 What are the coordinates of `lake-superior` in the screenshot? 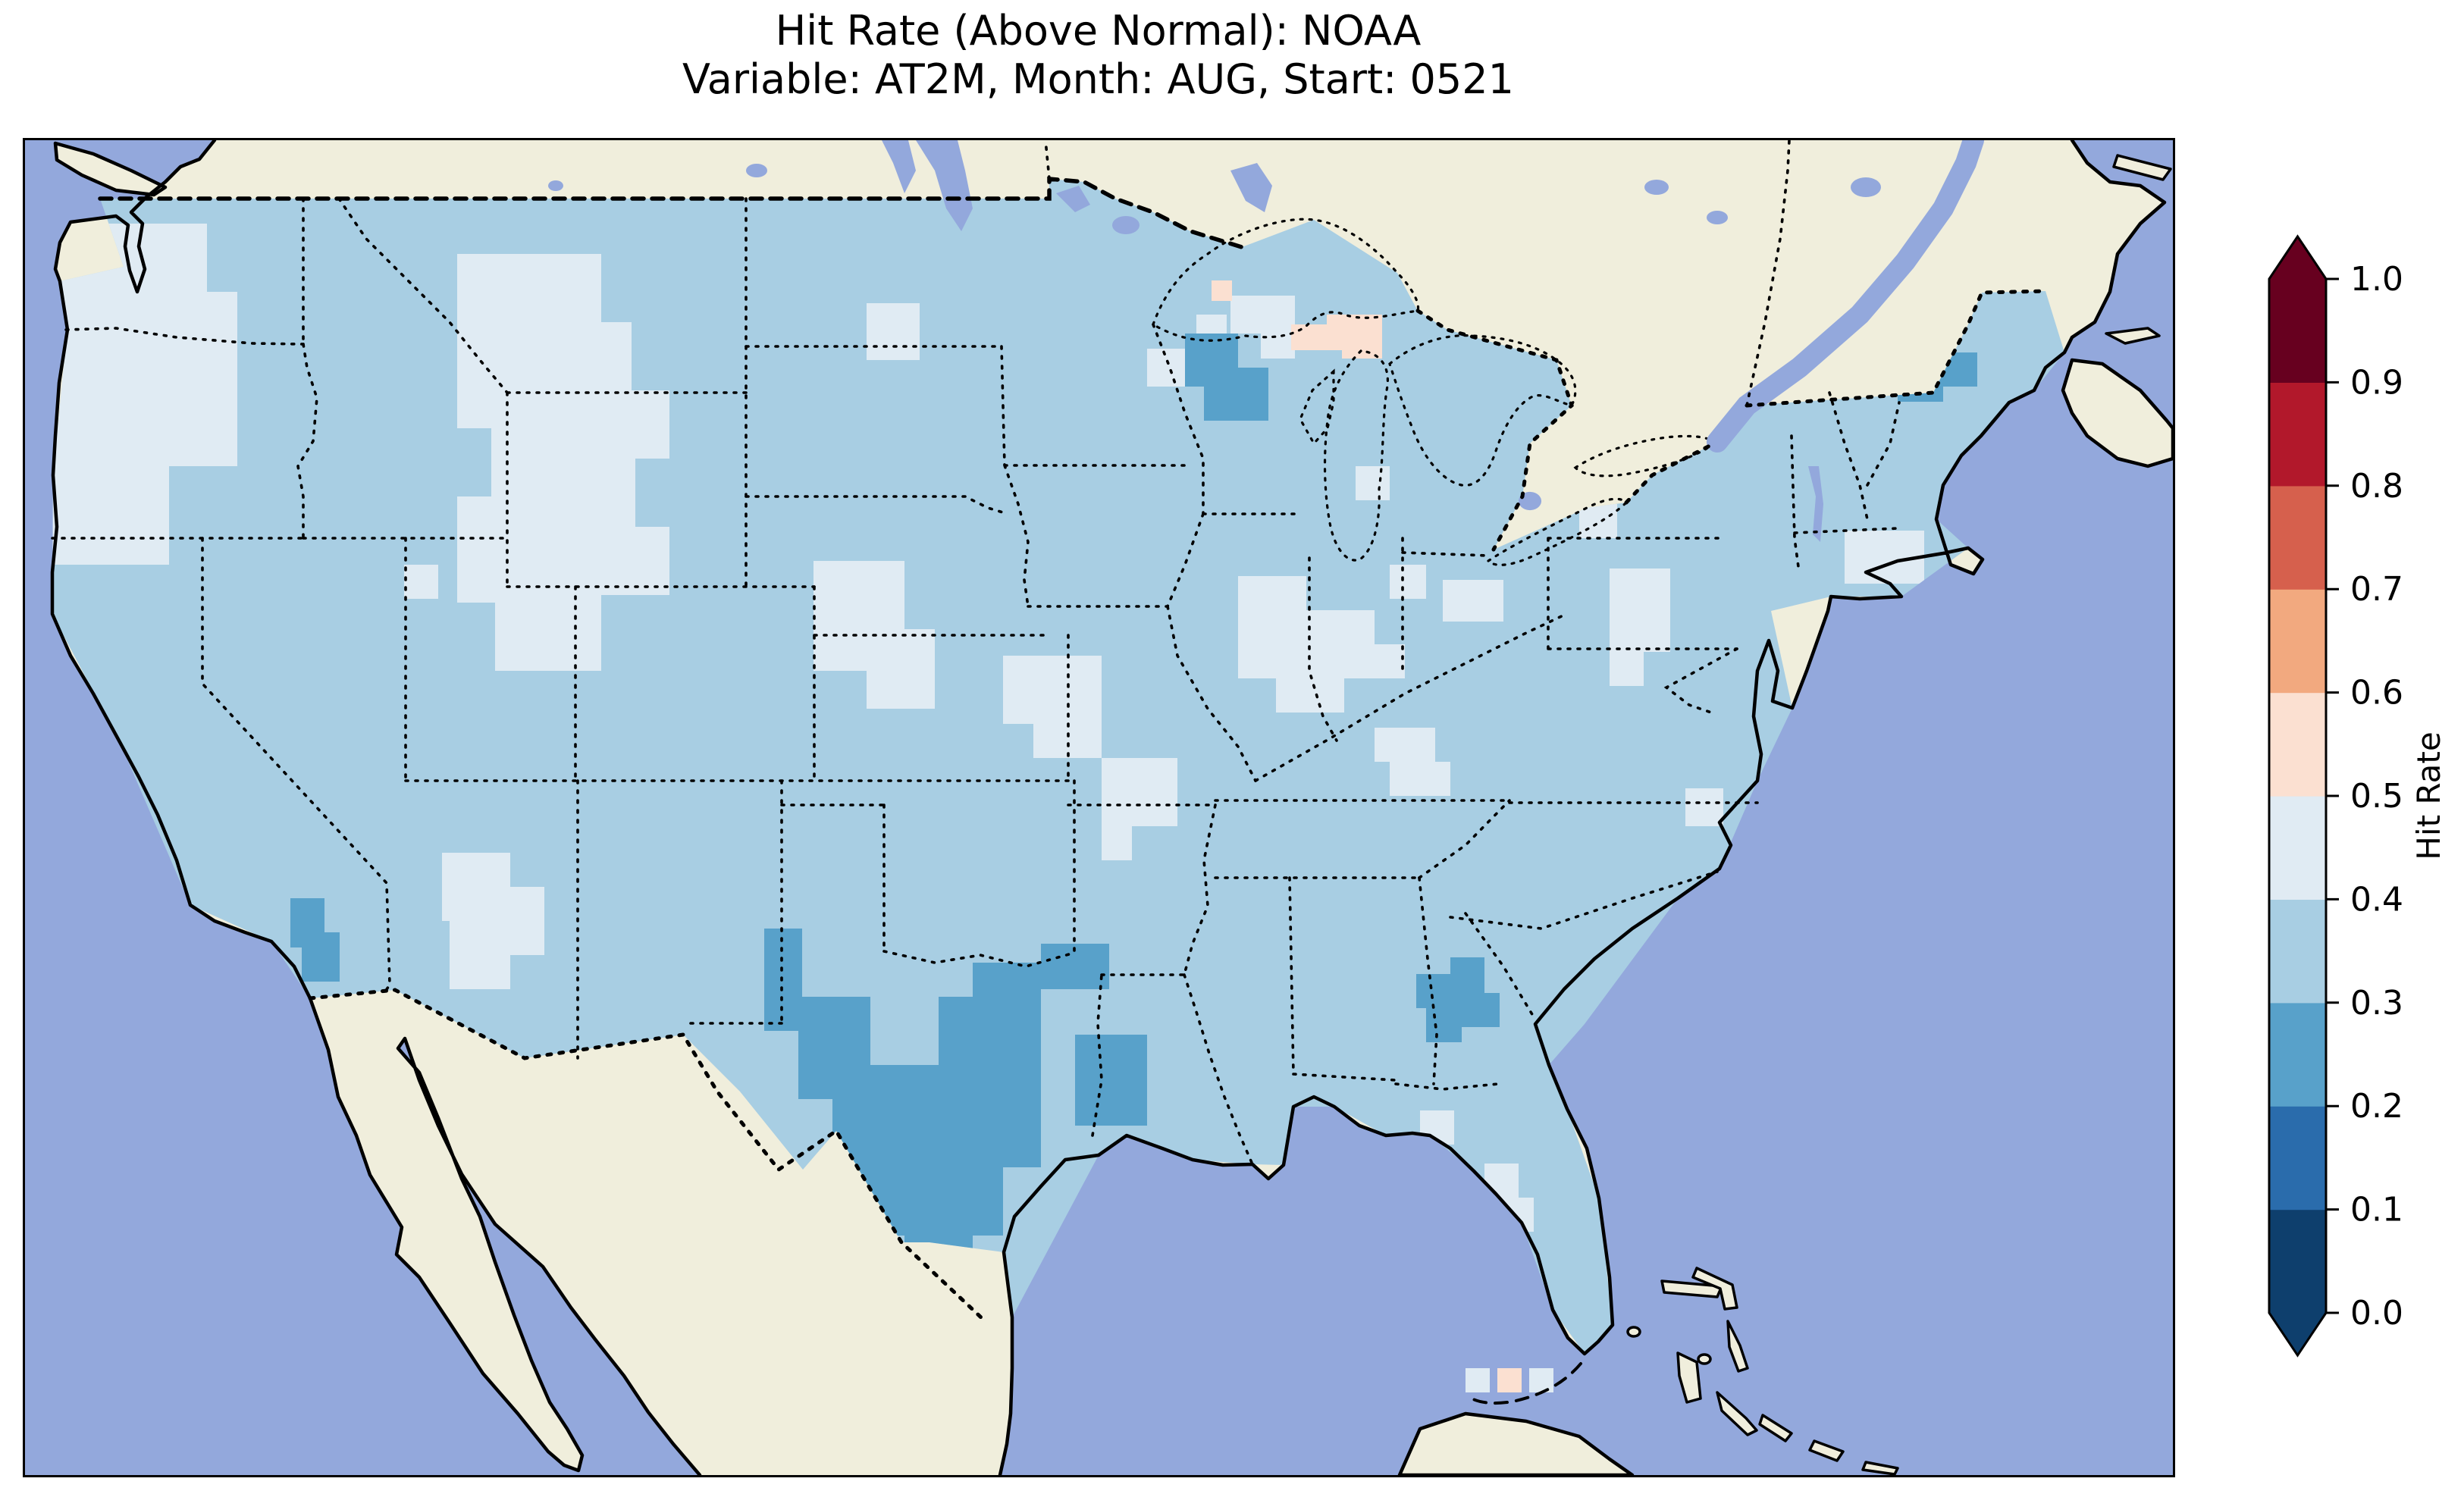 It's located at (1286, 280).